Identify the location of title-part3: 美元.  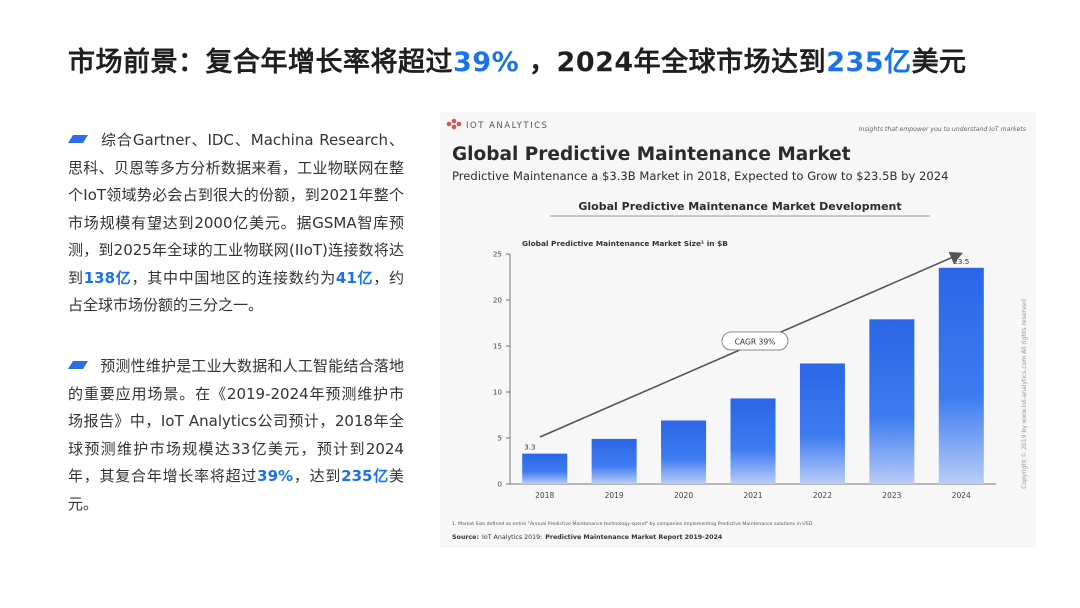
(939, 62).